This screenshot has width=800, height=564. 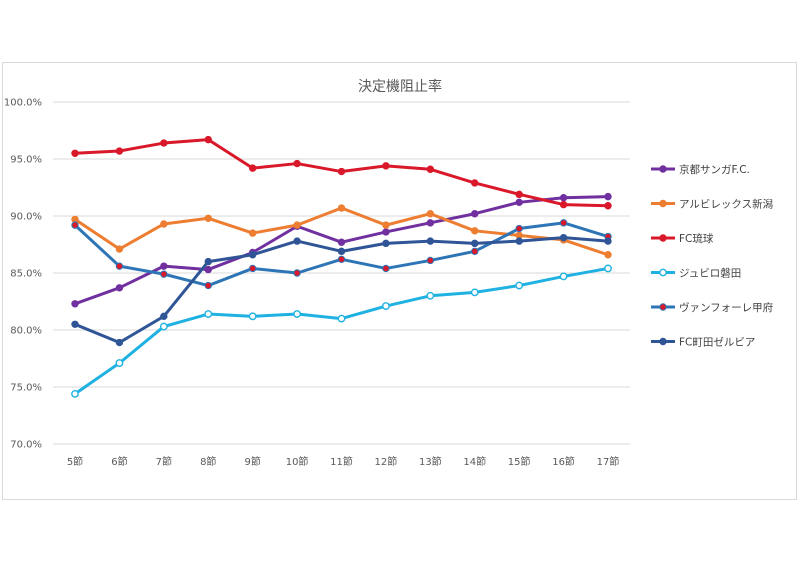 I want to click on legend-label: アルビレックス新潟, so click(x=726, y=204).